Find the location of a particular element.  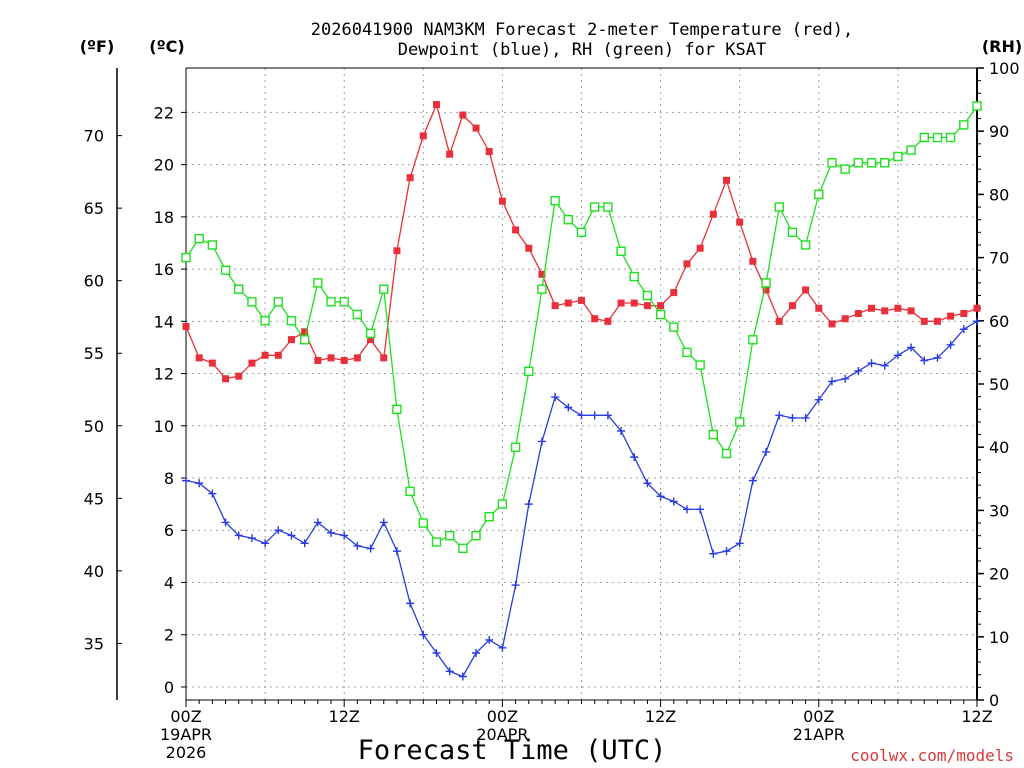

rh-tick-label: 10 is located at coordinates (999, 637).